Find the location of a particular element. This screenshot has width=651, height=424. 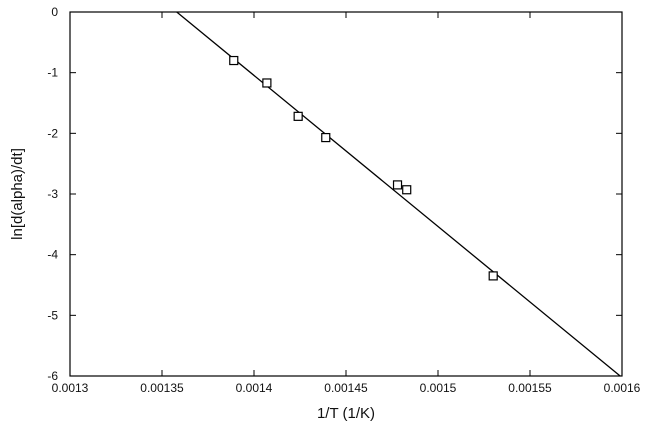

x-tick-label: 0.0015 is located at coordinates (438, 388).